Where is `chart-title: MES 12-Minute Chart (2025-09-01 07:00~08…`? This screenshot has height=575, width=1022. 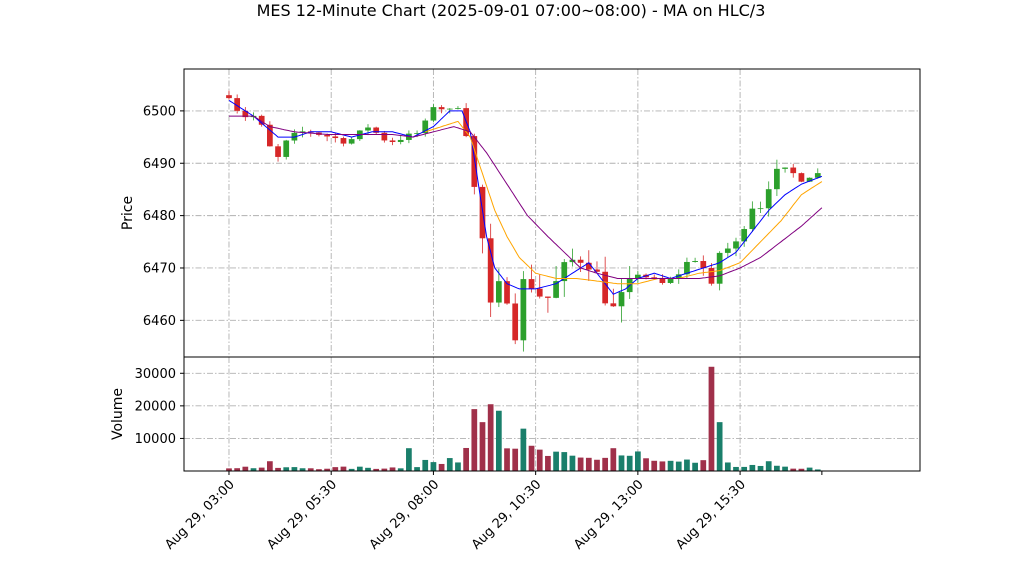
chart-title: MES 12-Minute Chart (2025-09-01 07:00~08… is located at coordinates (511, 10).